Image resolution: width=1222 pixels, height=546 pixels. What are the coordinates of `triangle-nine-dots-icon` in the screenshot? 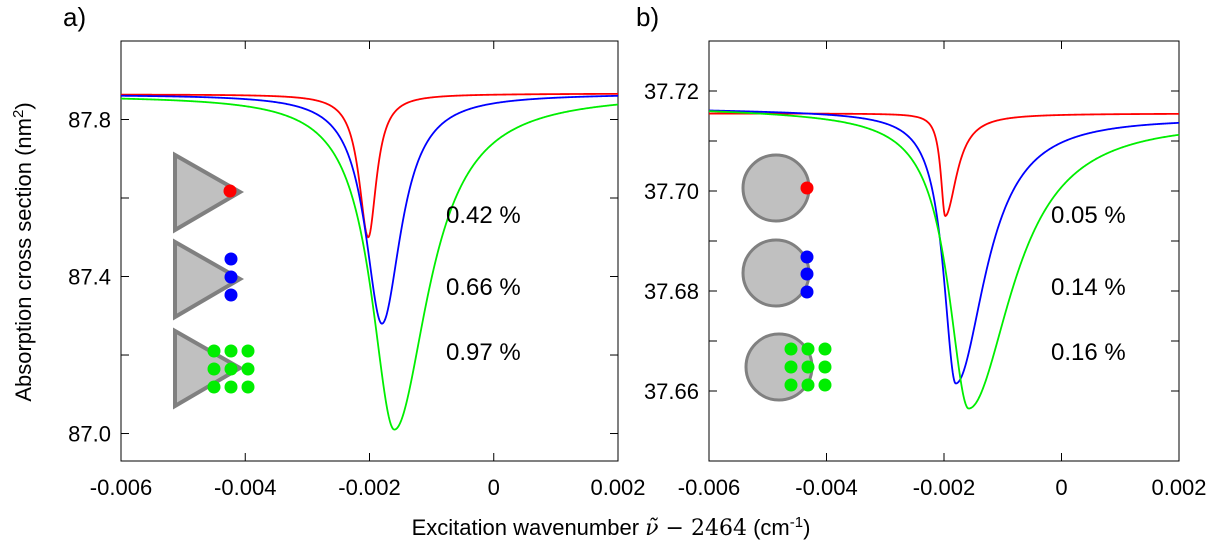 It's located at (214, 368).